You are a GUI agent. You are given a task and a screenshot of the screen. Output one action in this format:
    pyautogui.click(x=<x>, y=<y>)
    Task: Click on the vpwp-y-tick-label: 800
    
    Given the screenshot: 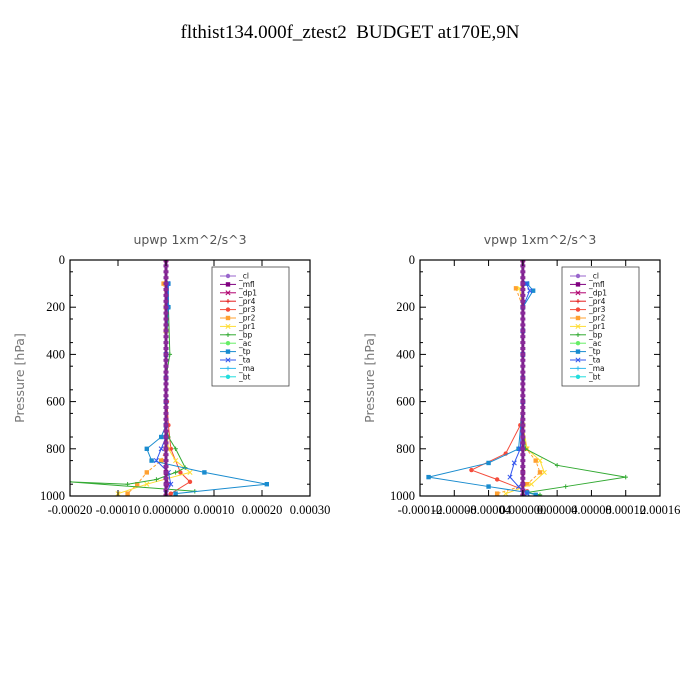 What is the action you would take?
    pyautogui.click(x=405, y=449)
    